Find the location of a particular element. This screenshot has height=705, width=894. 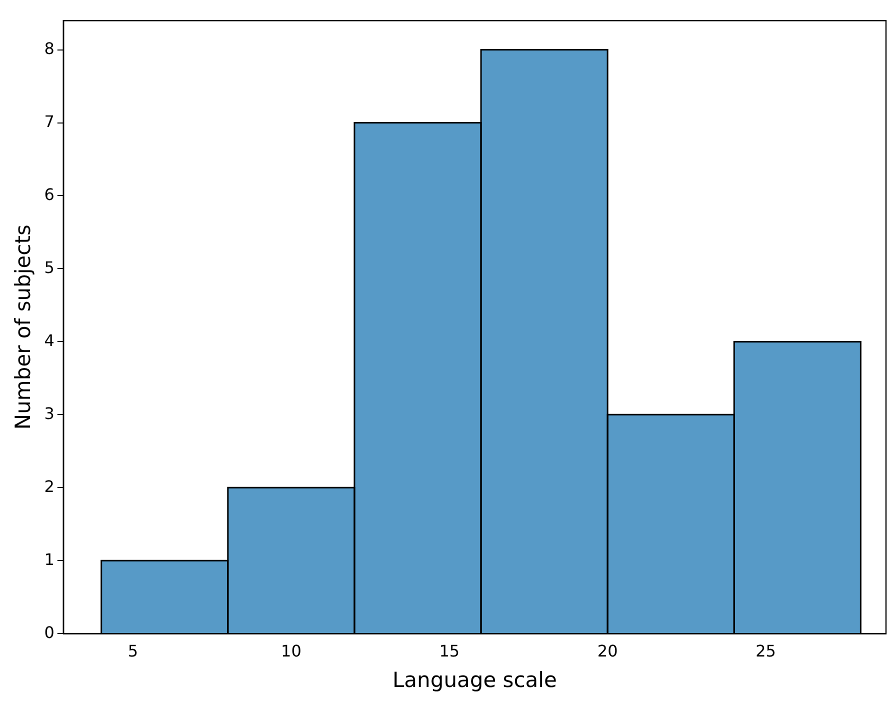

y-tick-label: 6 is located at coordinates (49, 194).